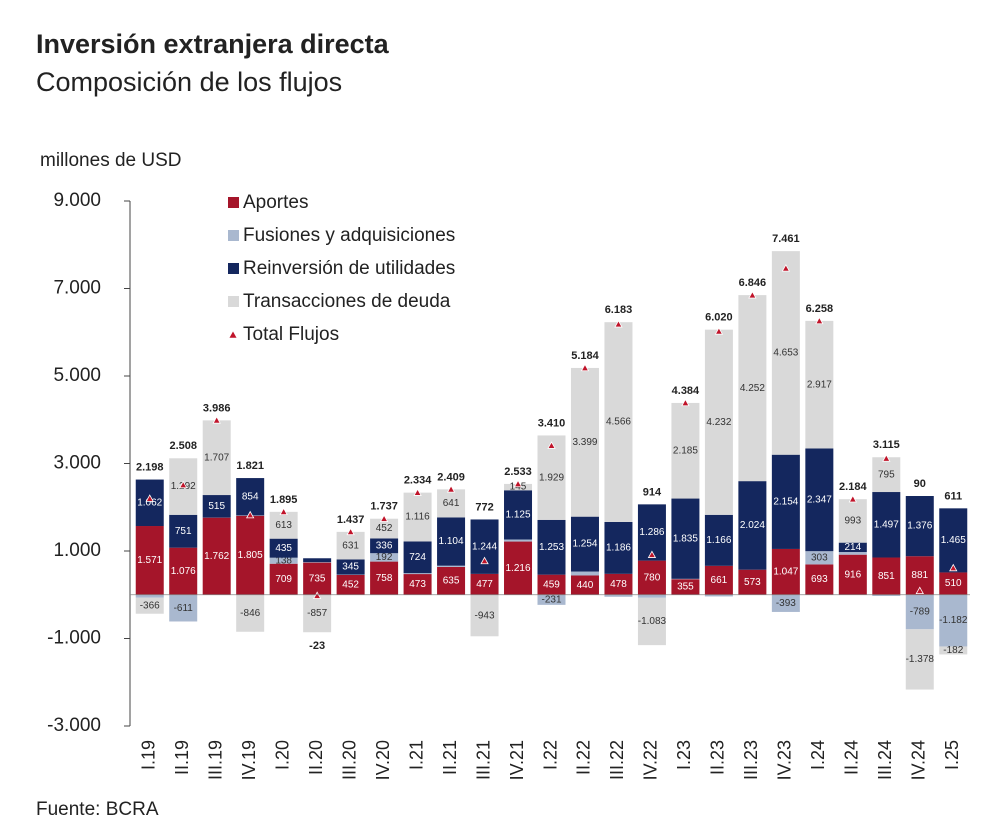  I want to click on data-label: 1.497, so click(886, 524).